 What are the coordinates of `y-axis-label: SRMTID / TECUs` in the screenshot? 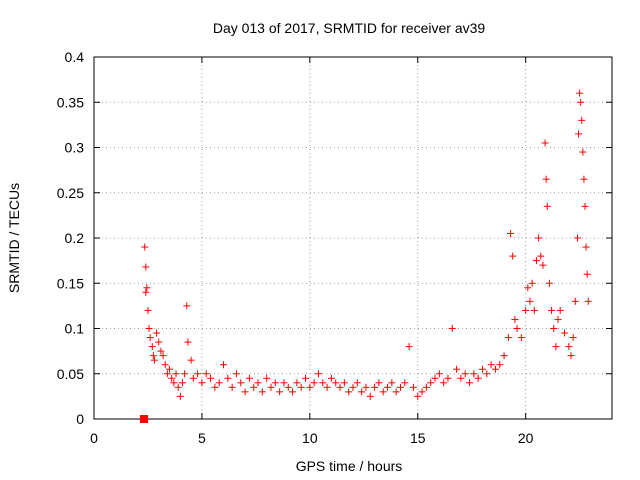 It's located at (14, 238).